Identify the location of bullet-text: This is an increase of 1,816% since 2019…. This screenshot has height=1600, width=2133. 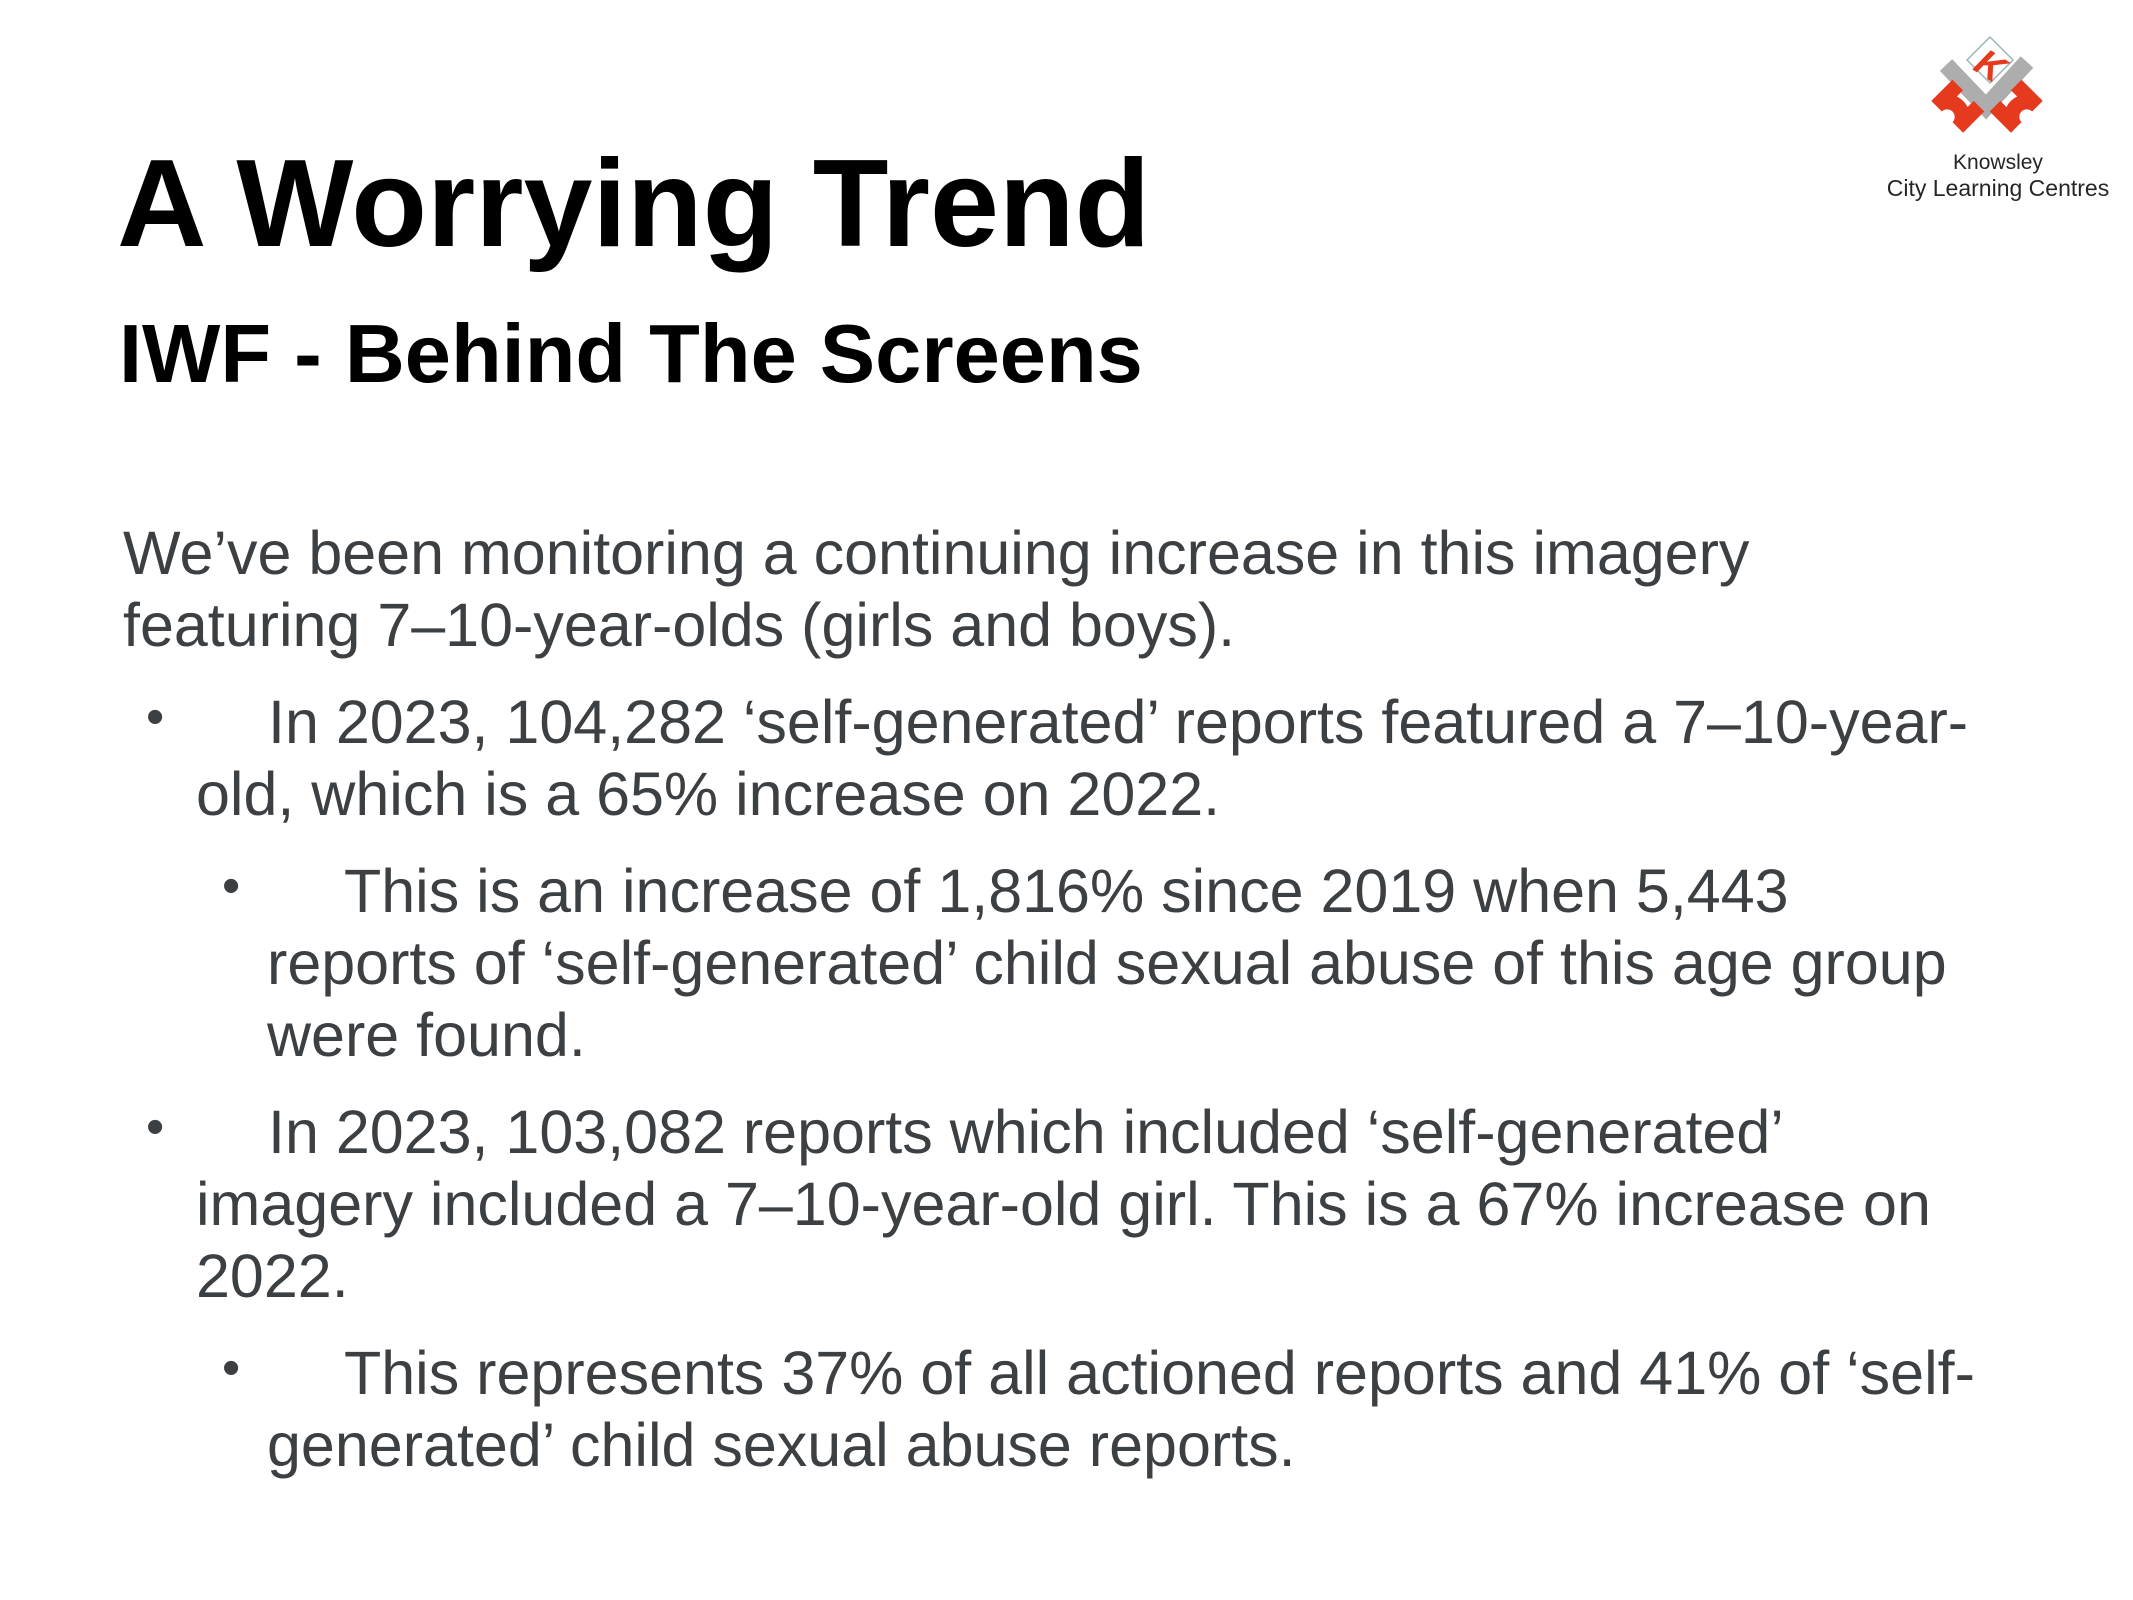
(1066, 891).